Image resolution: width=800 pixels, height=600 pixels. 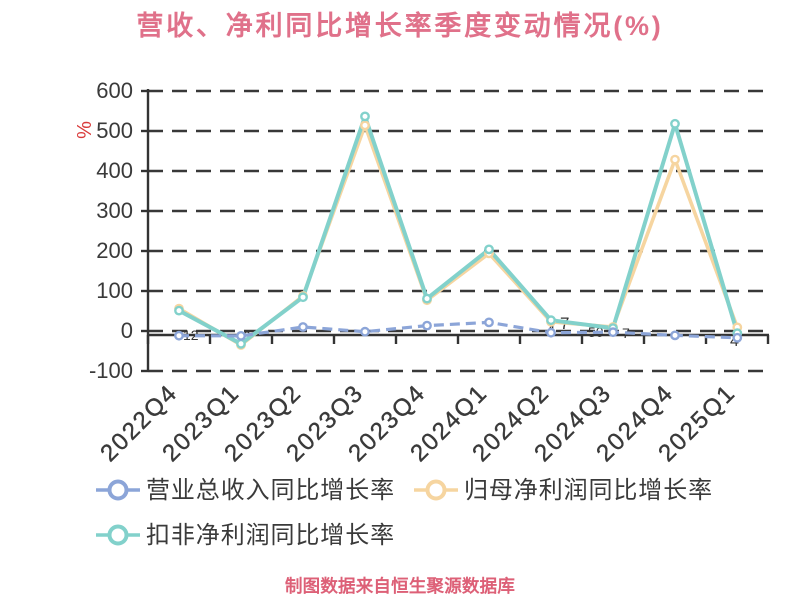 I want to click on svg-text: 500, so click(x=114, y=130).